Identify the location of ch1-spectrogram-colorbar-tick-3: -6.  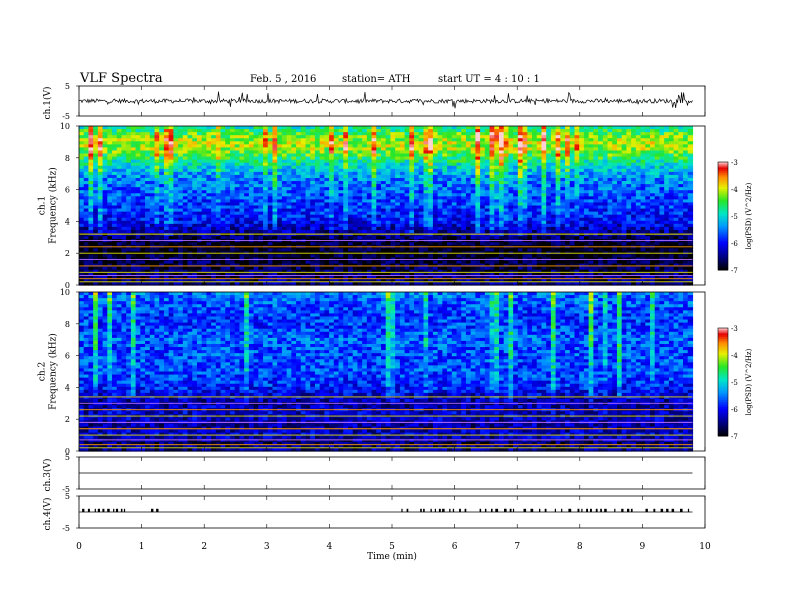
(734, 244).